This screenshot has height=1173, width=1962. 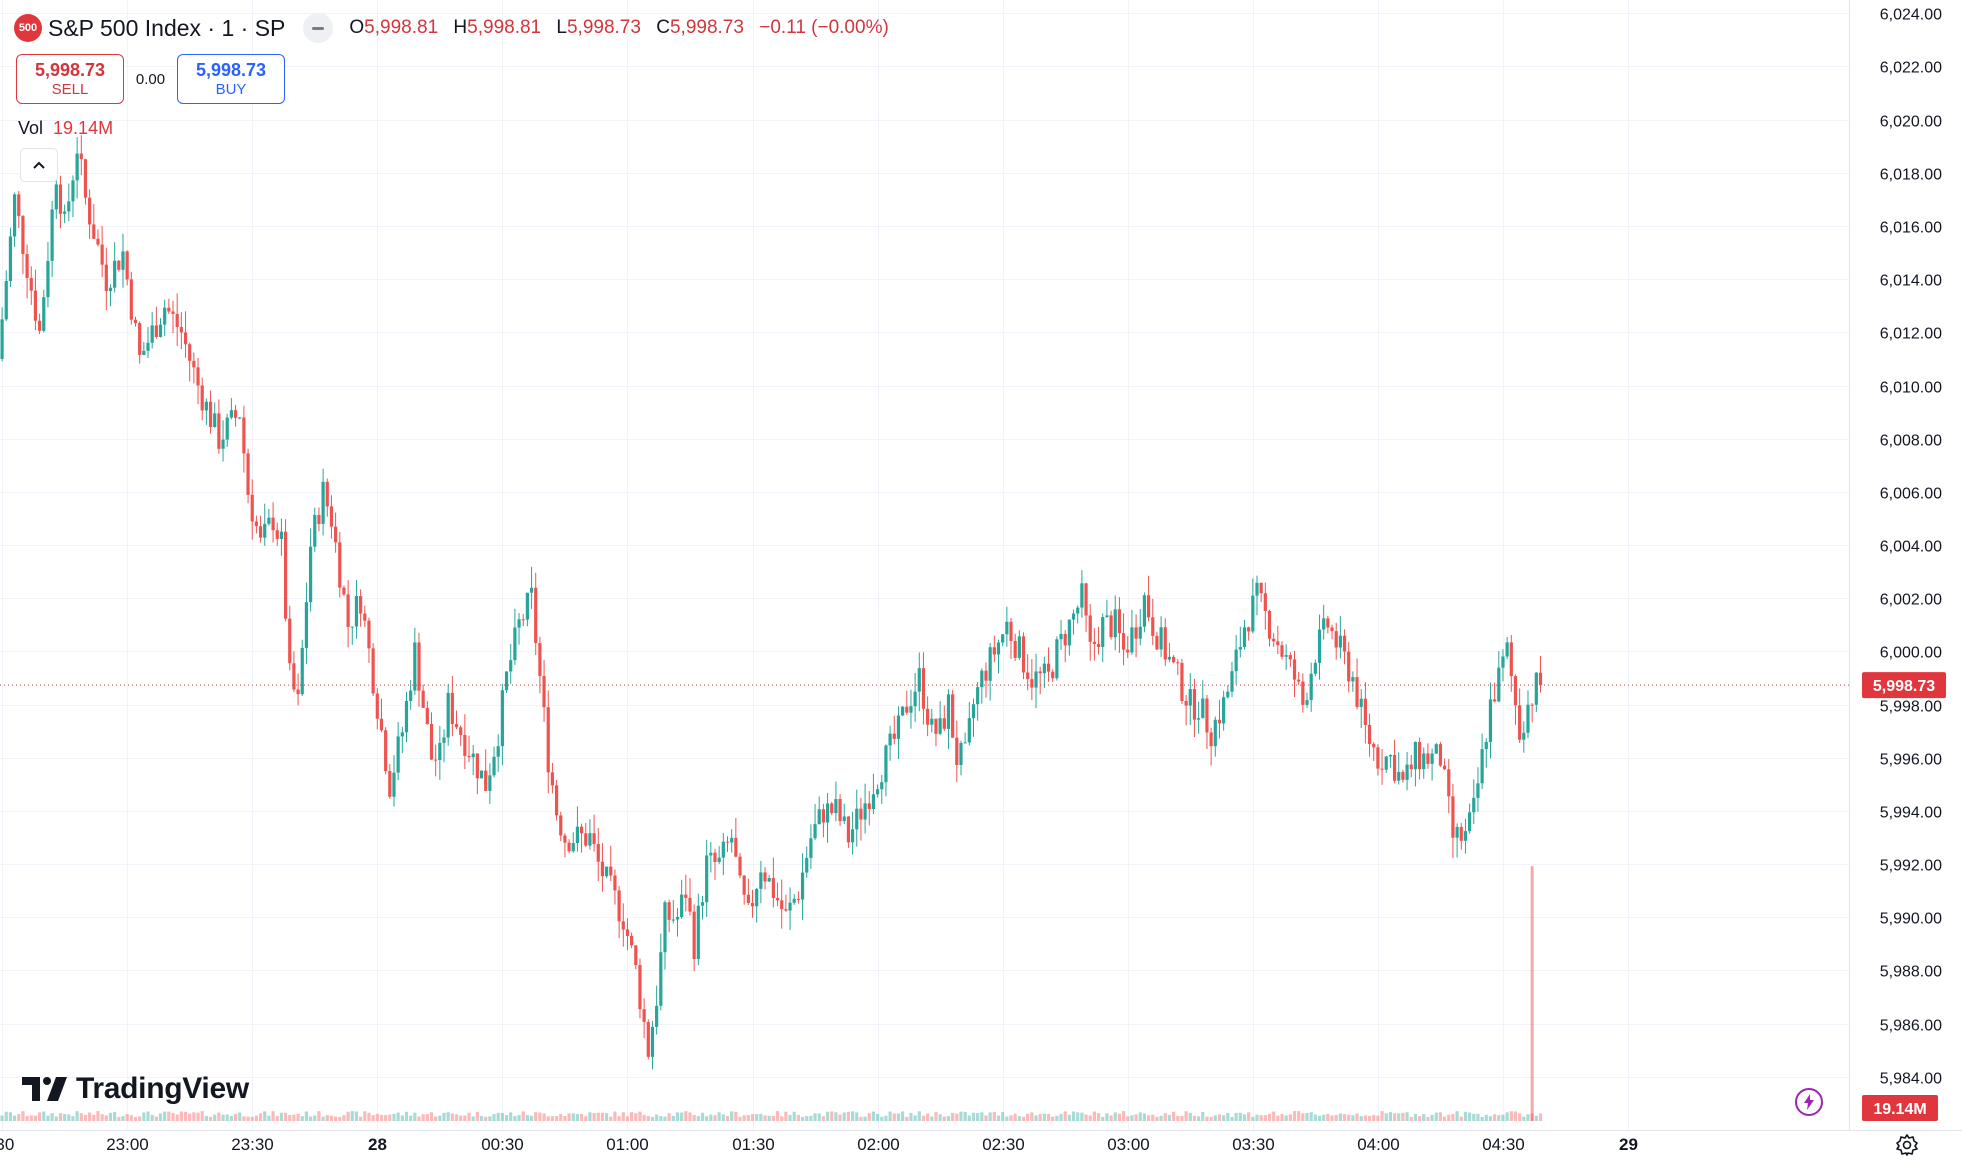 I want to click on chart-settings-button, so click(x=1907, y=1145).